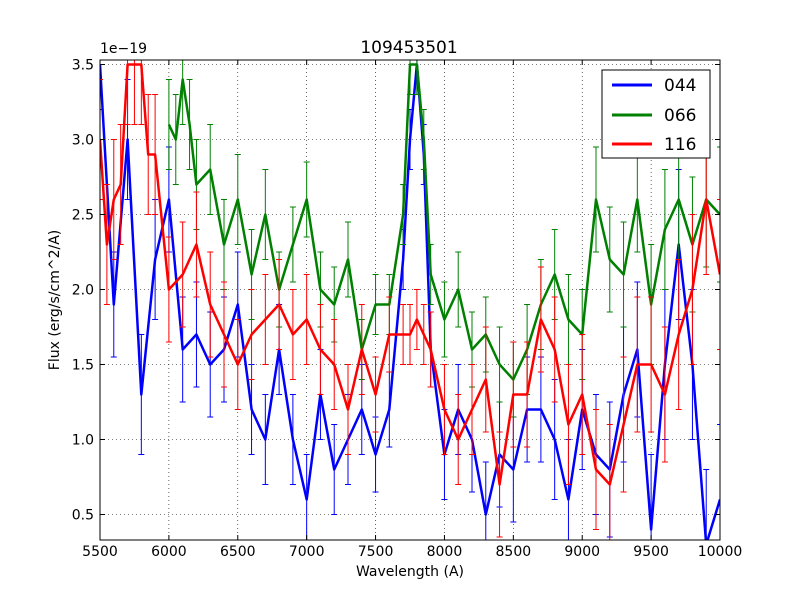 The image size is (800, 600). Describe the element at coordinates (680, 145) in the screenshot. I see `legend-label-116: 116` at that location.